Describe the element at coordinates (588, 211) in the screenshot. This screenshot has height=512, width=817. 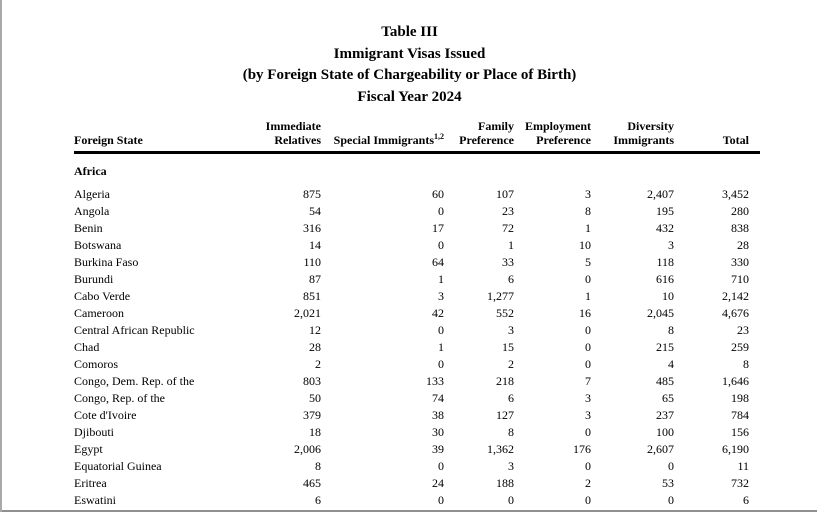
I see `employment-preference-cell: 8` at that location.